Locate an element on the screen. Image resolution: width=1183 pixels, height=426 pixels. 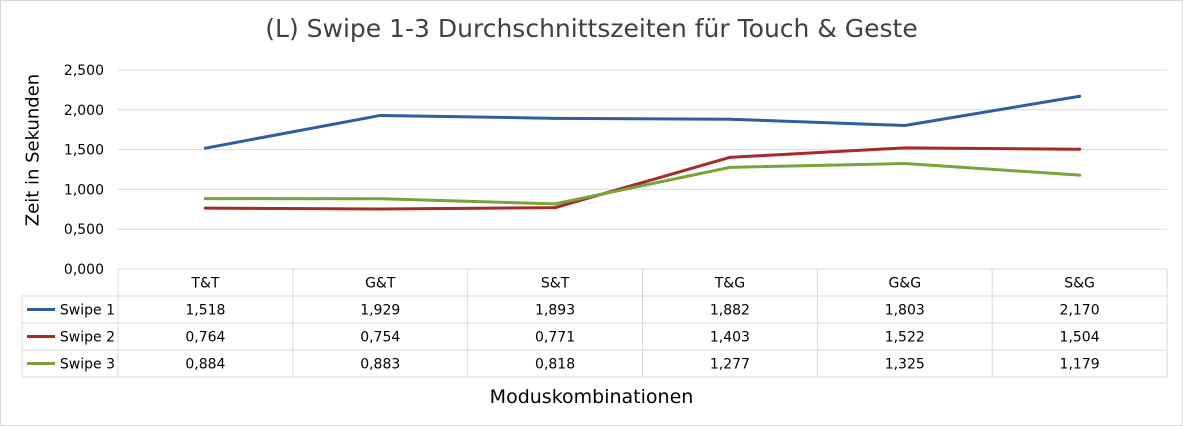
y-tick-label: 1,500 is located at coordinates (84, 151).